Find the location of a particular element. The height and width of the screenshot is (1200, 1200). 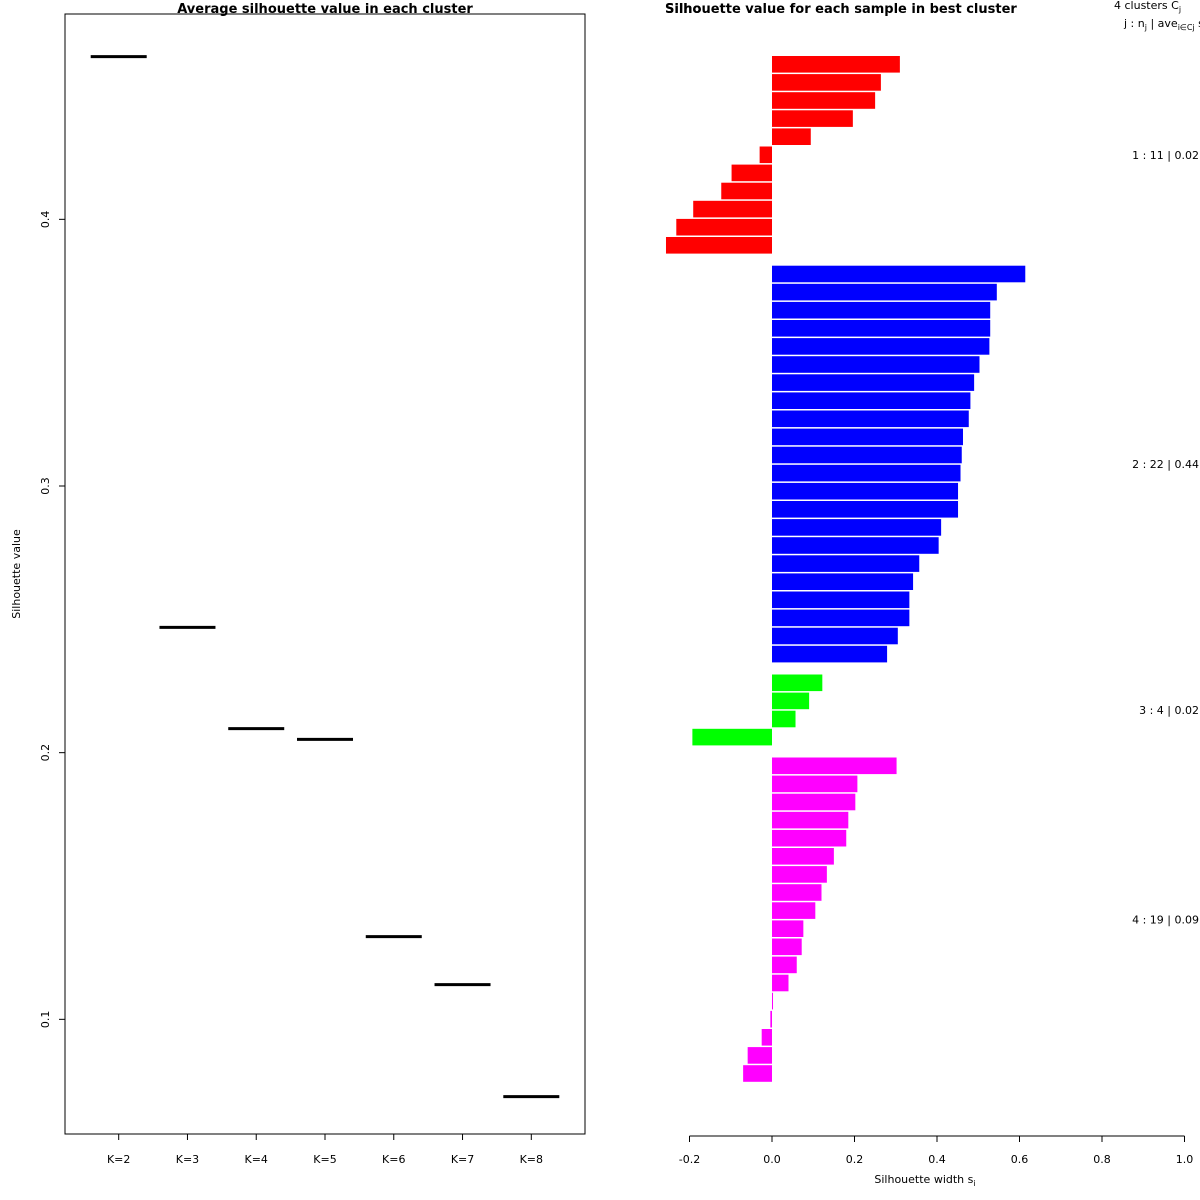

left-chart-title: Average silhouette value in each cluster is located at coordinates (325, 9).